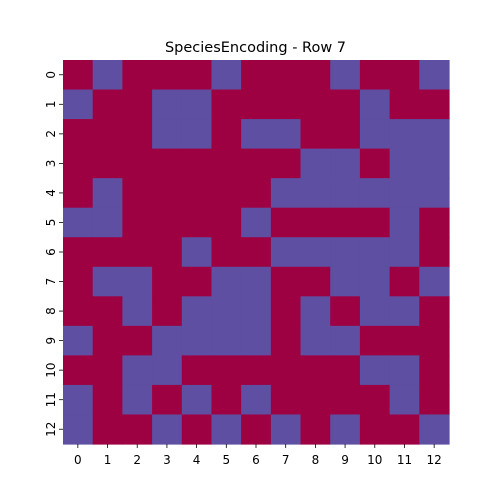 The width and height of the screenshot is (500, 504). What do you see at coordinates (286, 370) in the screenshot?
I see `heatmap-cell-r10-c7` at bounding box center [286, 370].